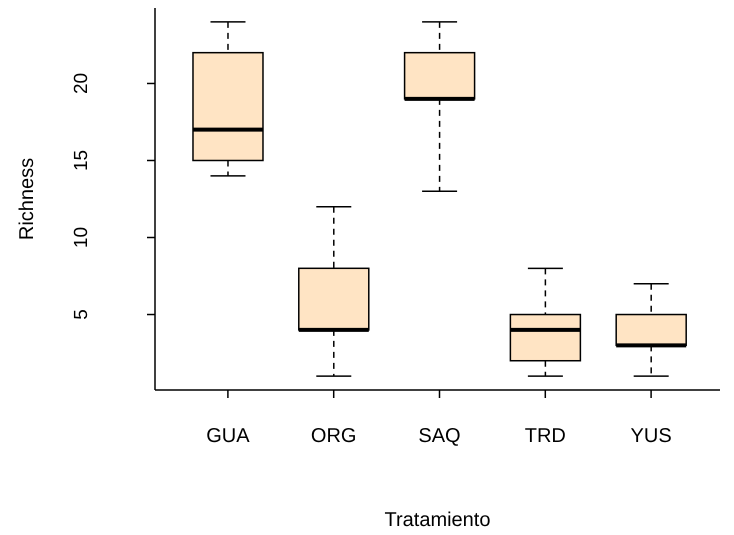 This screenshot has height=535, width=734. I want to click on x-tick-label: YUS, so click(651, 436).